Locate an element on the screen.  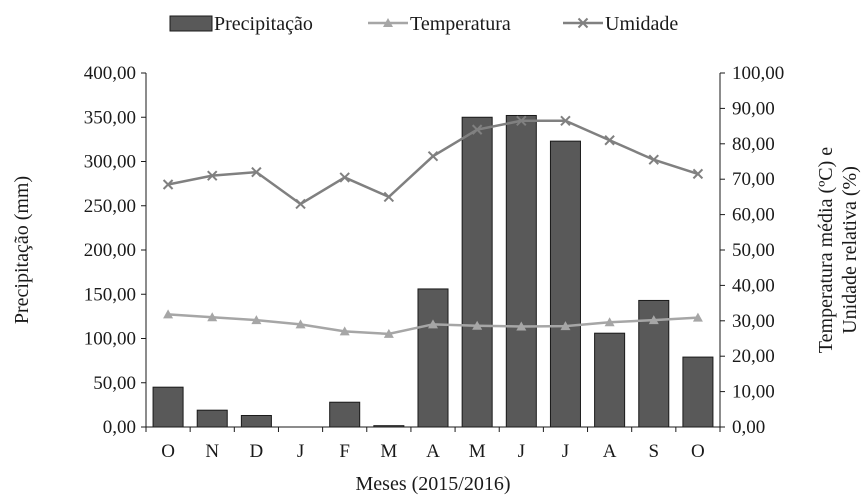
left-tick-label: 200,00 is located at coordinates (110, 250).